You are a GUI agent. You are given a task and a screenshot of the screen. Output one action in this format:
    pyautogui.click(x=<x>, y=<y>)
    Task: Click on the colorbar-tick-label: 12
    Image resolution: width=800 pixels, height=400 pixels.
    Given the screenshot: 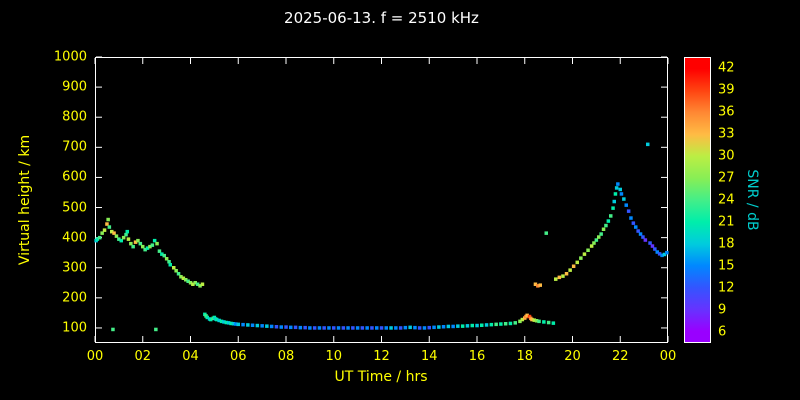 What is the action you would take?
    pyautogui.click(x=726, y=288)
    